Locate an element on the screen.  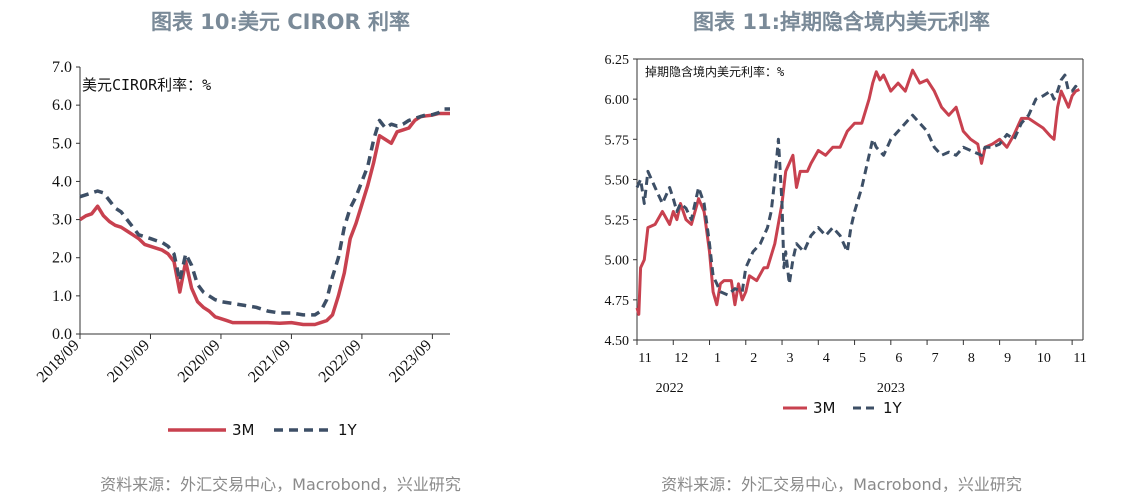
x-tick-label: 5 is located at coordinates (862, 358).